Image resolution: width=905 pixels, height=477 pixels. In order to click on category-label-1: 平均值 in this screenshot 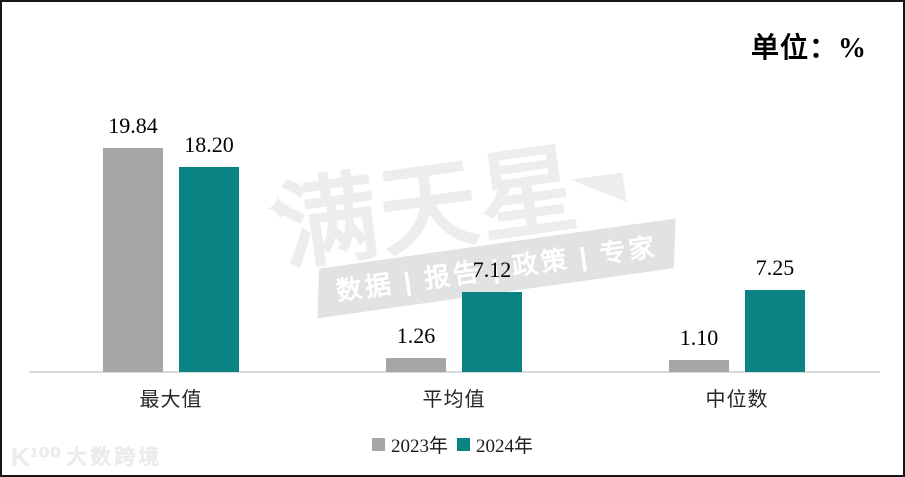, I will do `click(454, 400)`.